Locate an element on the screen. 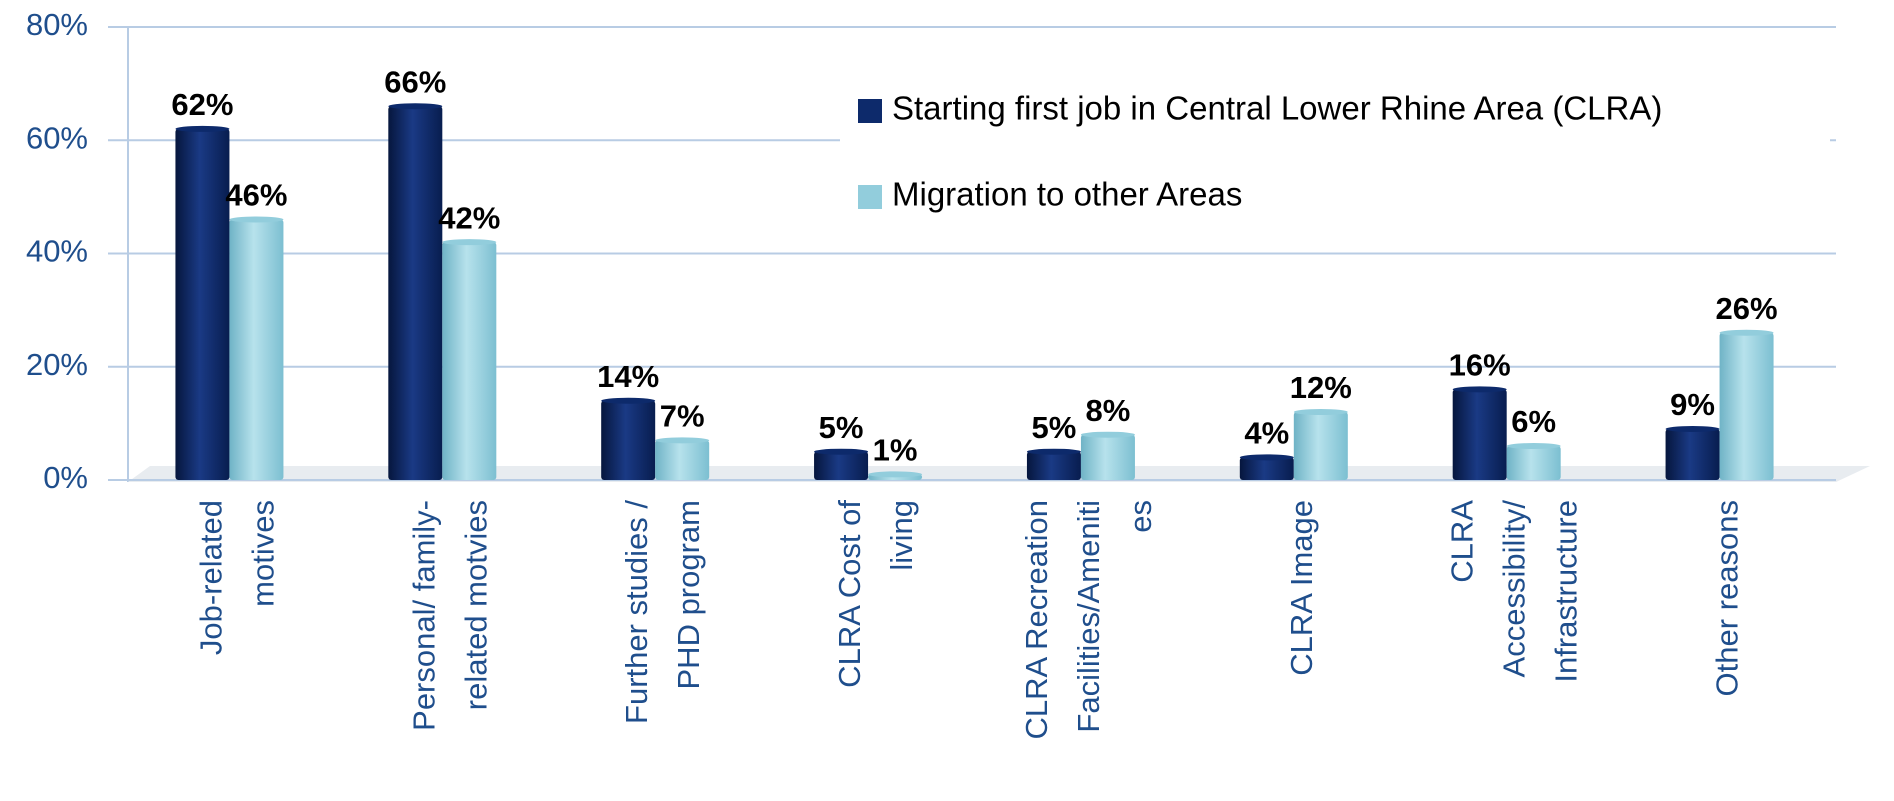 The width and height of the screenshot is (1894, 801). y-tick-label: 60% is located at coordinates (57, 137).